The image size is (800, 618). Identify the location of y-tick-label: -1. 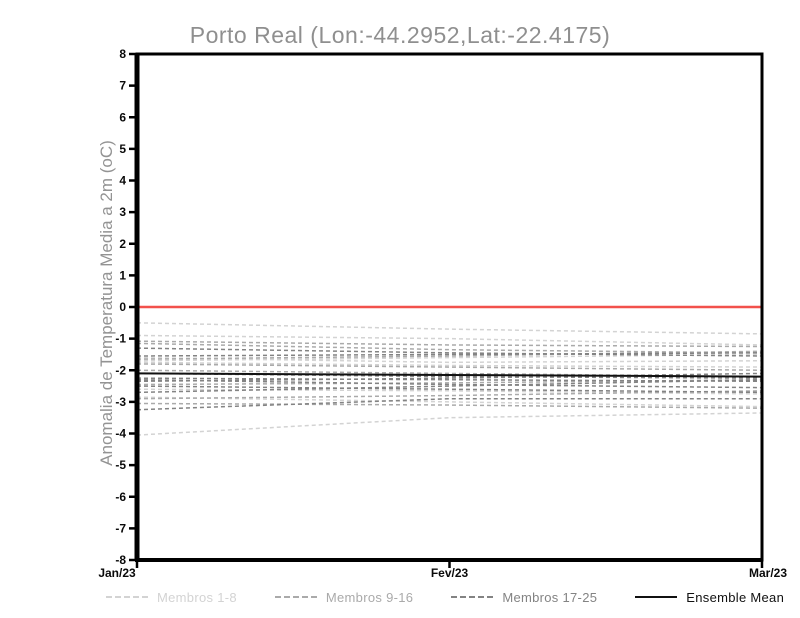
(120, 339).